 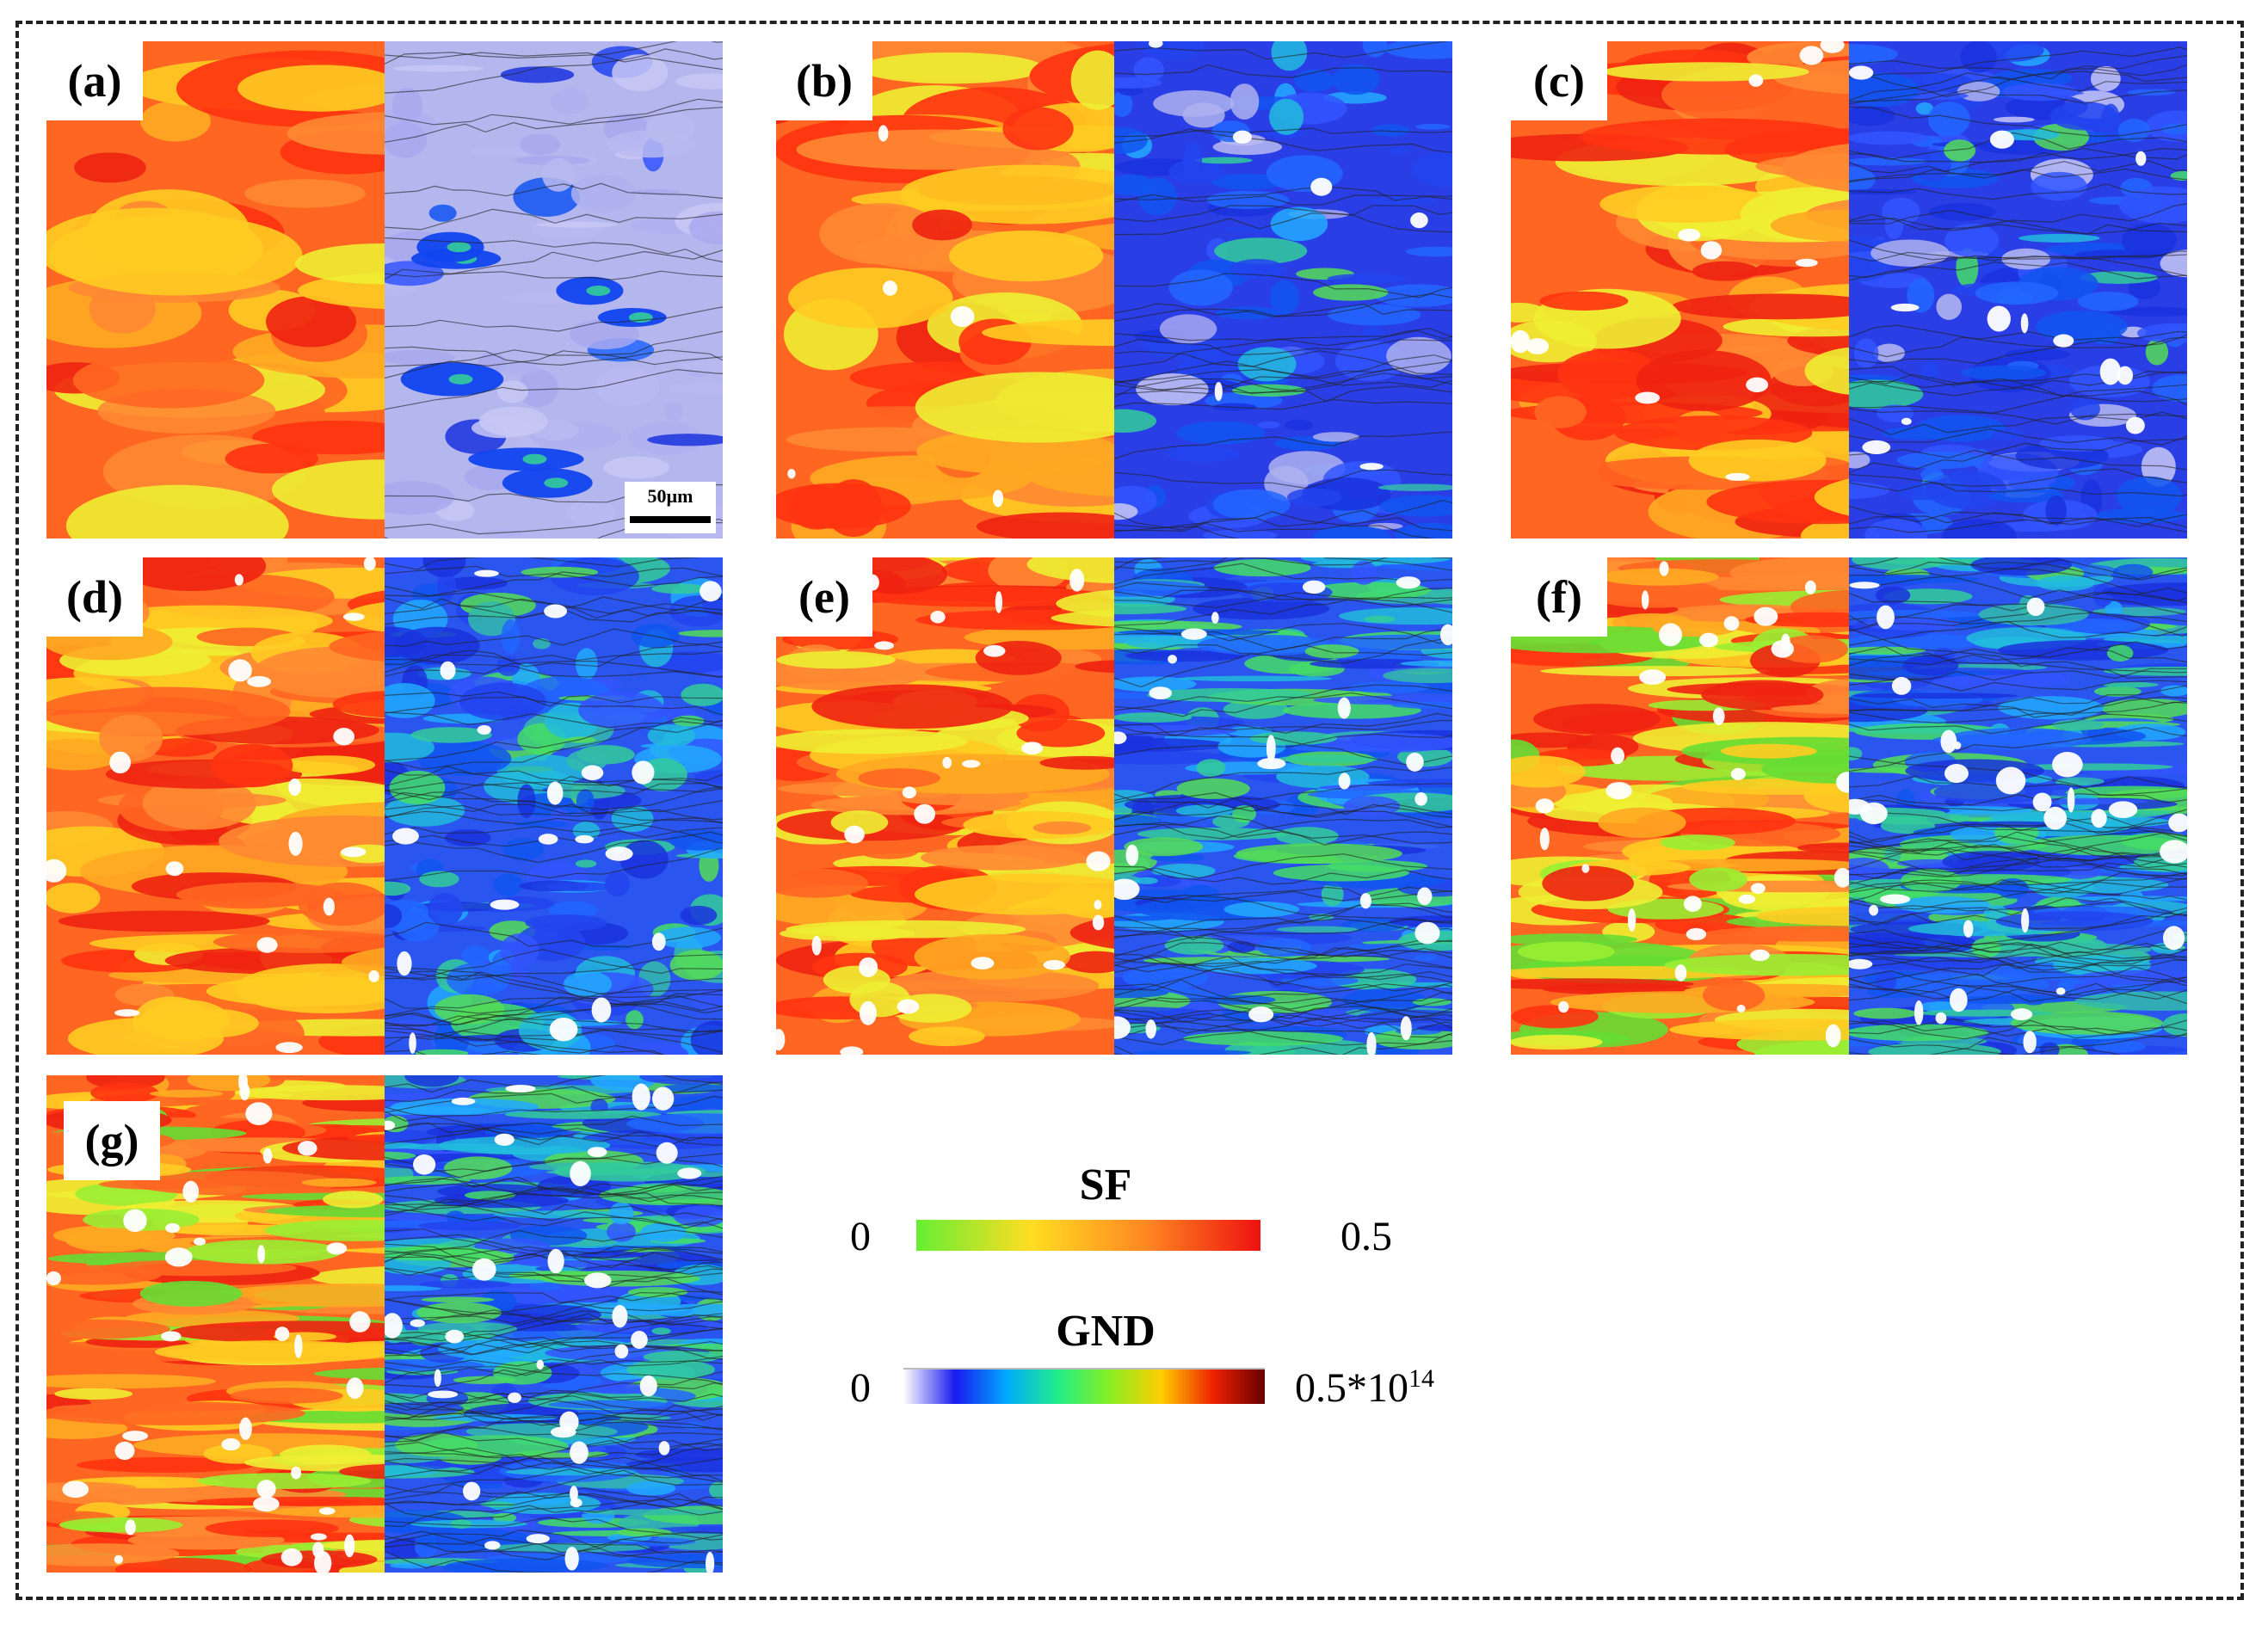 I want to click on gnd-map-d, so click(x=554, y=806).